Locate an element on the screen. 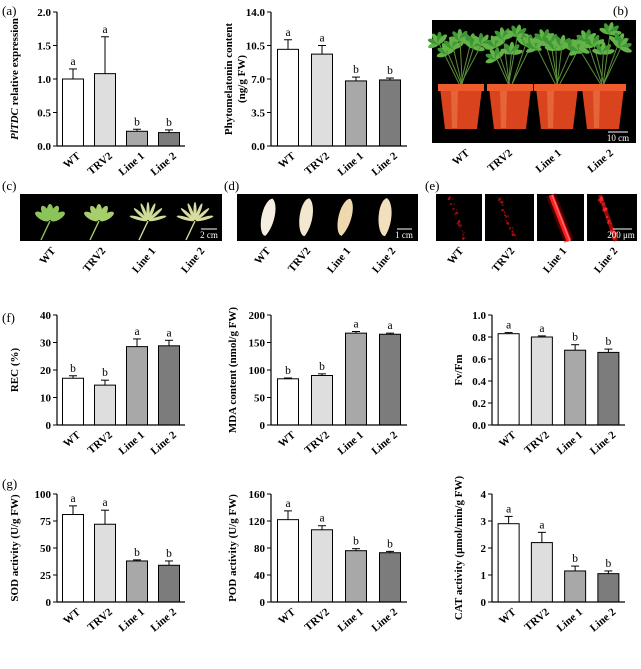 The height and width of the screenshot is (669, 641). y-axis-label-part: SOD activity (U/g FW) is located at coordinates (15, 548).